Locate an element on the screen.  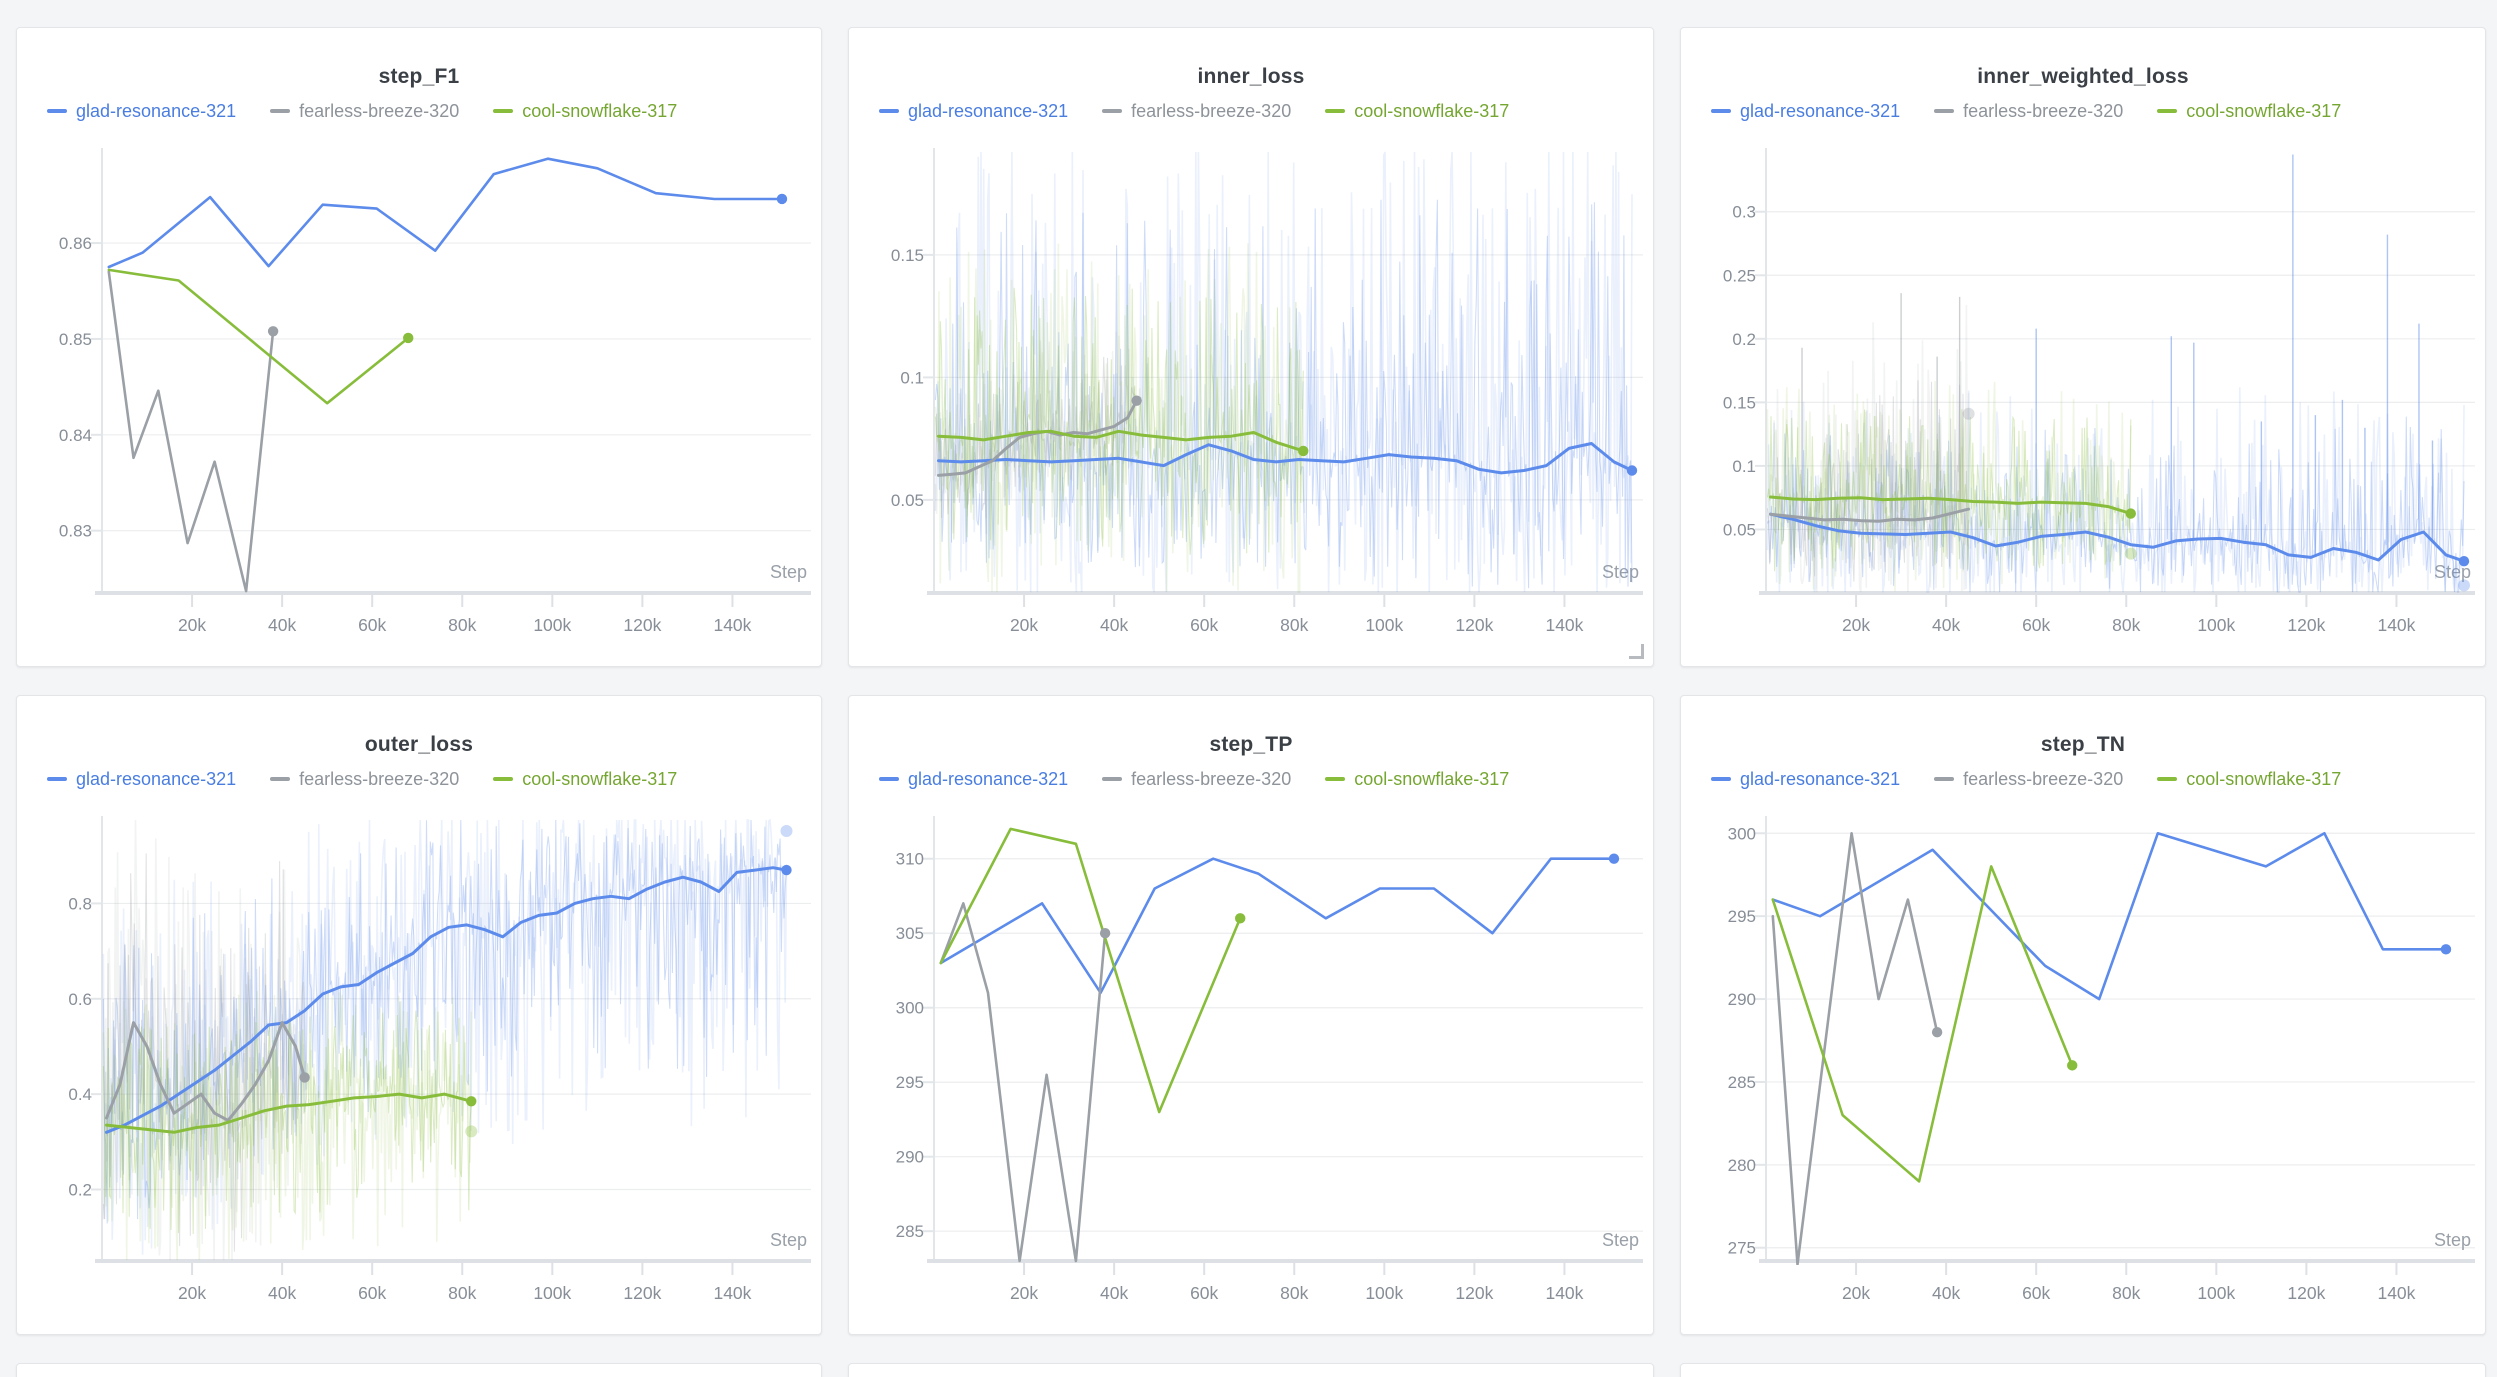
chart-plot: 0.8 0.6 0.4 0.2 20k 40k 60k 80k 100k 120k 140k Step is located at coordinates (439, 1059).